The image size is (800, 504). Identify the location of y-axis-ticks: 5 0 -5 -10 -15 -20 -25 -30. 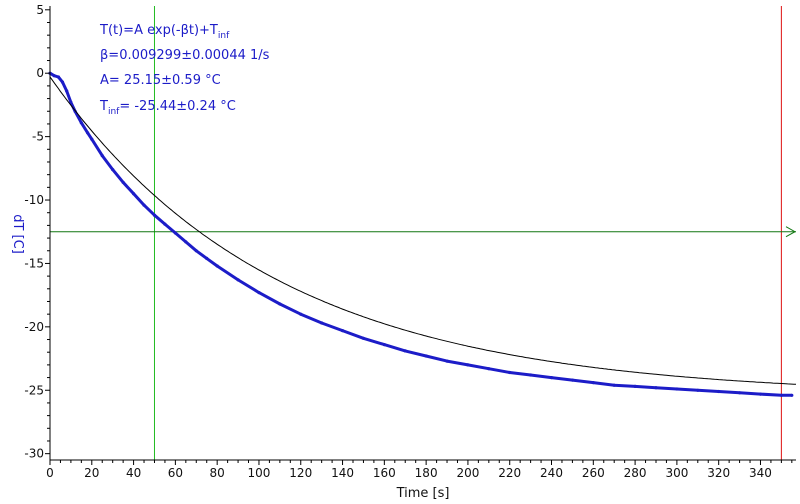
(37, 232).